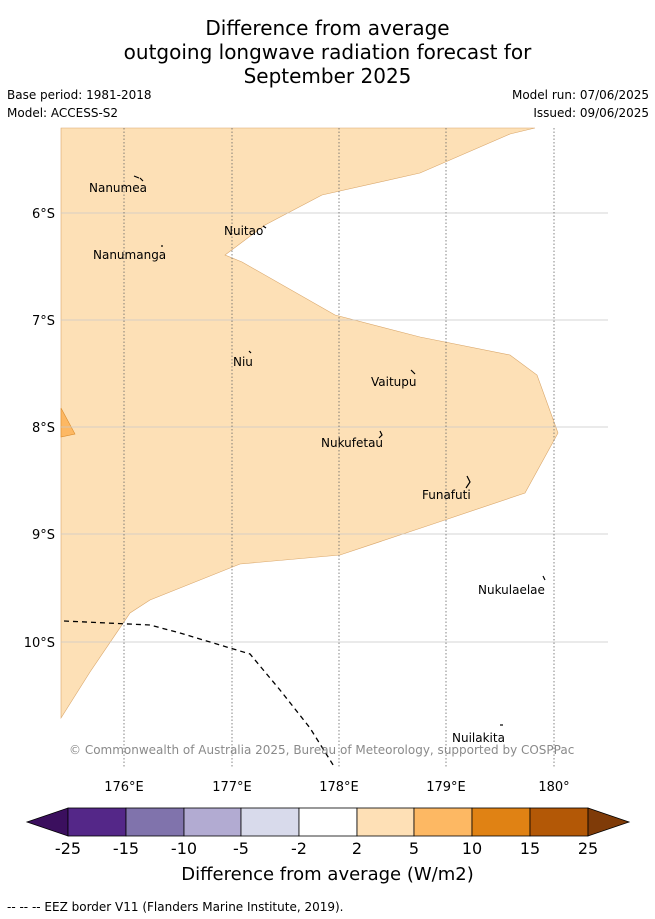 The width and height of the screenshot is (655, 919). What do you see at coordinates (250, 352) in the screenshot?
I see `island-niu` at bounding box center [250, 352].